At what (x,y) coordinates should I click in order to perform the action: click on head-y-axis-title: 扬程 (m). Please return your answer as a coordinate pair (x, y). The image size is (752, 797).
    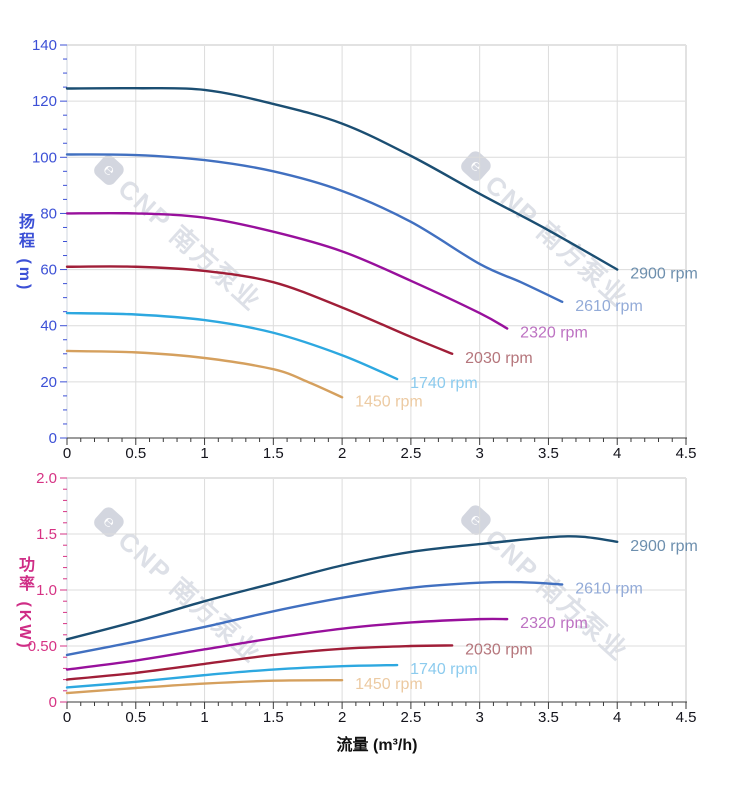
    Looking at the image, I should click on (24, 253).